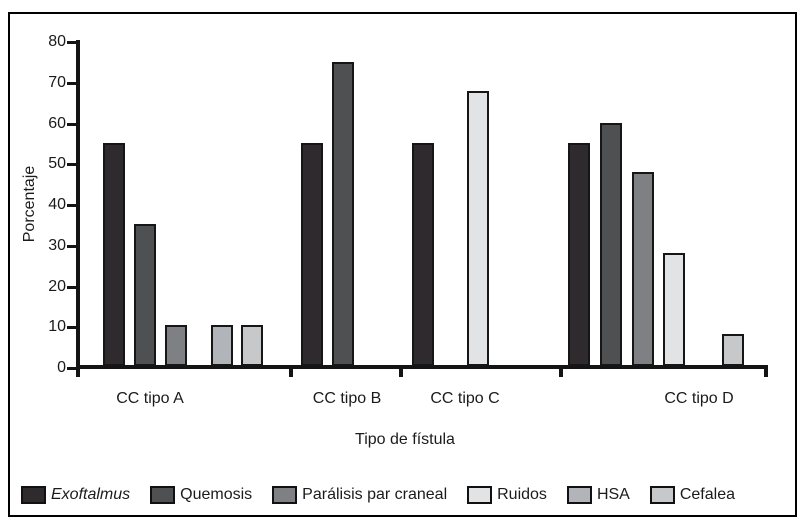 The width and height of the screenshot is (805, 523). Describe the element at coordinates (57, 41) in the screenshot. I see `y-tick-label: 80` at that location.